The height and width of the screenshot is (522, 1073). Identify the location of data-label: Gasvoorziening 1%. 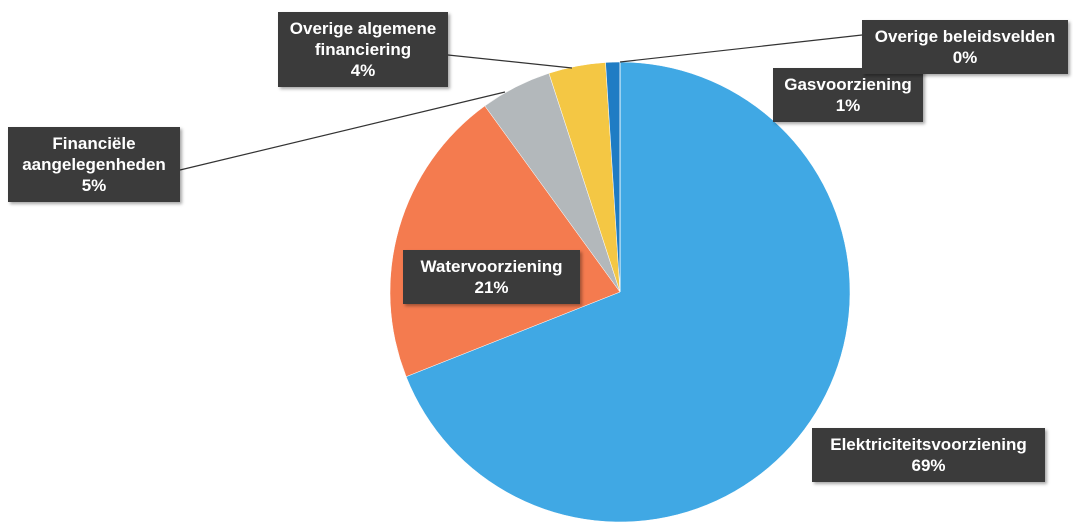
(848, 95).